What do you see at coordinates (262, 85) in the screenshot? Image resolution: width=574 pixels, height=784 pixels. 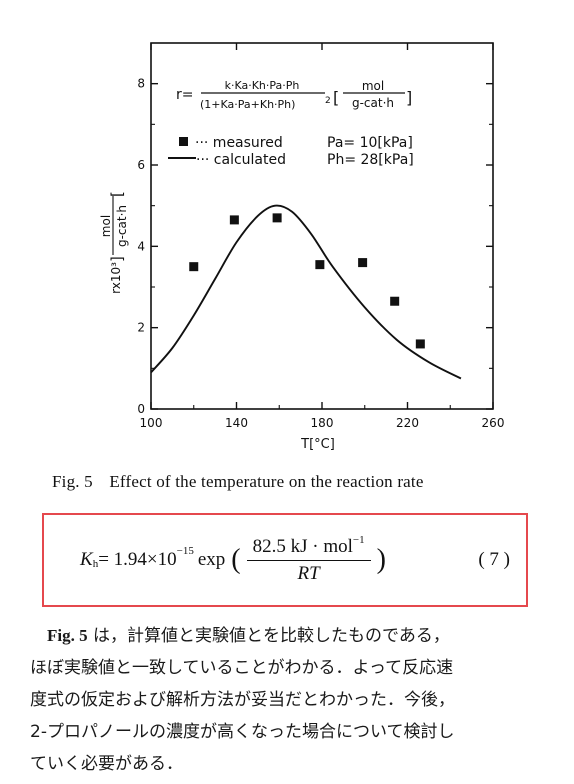 I see `rate-equation-numerator: k·Ka·Kh·Pa·Ph` at bounding box center [262, 85].